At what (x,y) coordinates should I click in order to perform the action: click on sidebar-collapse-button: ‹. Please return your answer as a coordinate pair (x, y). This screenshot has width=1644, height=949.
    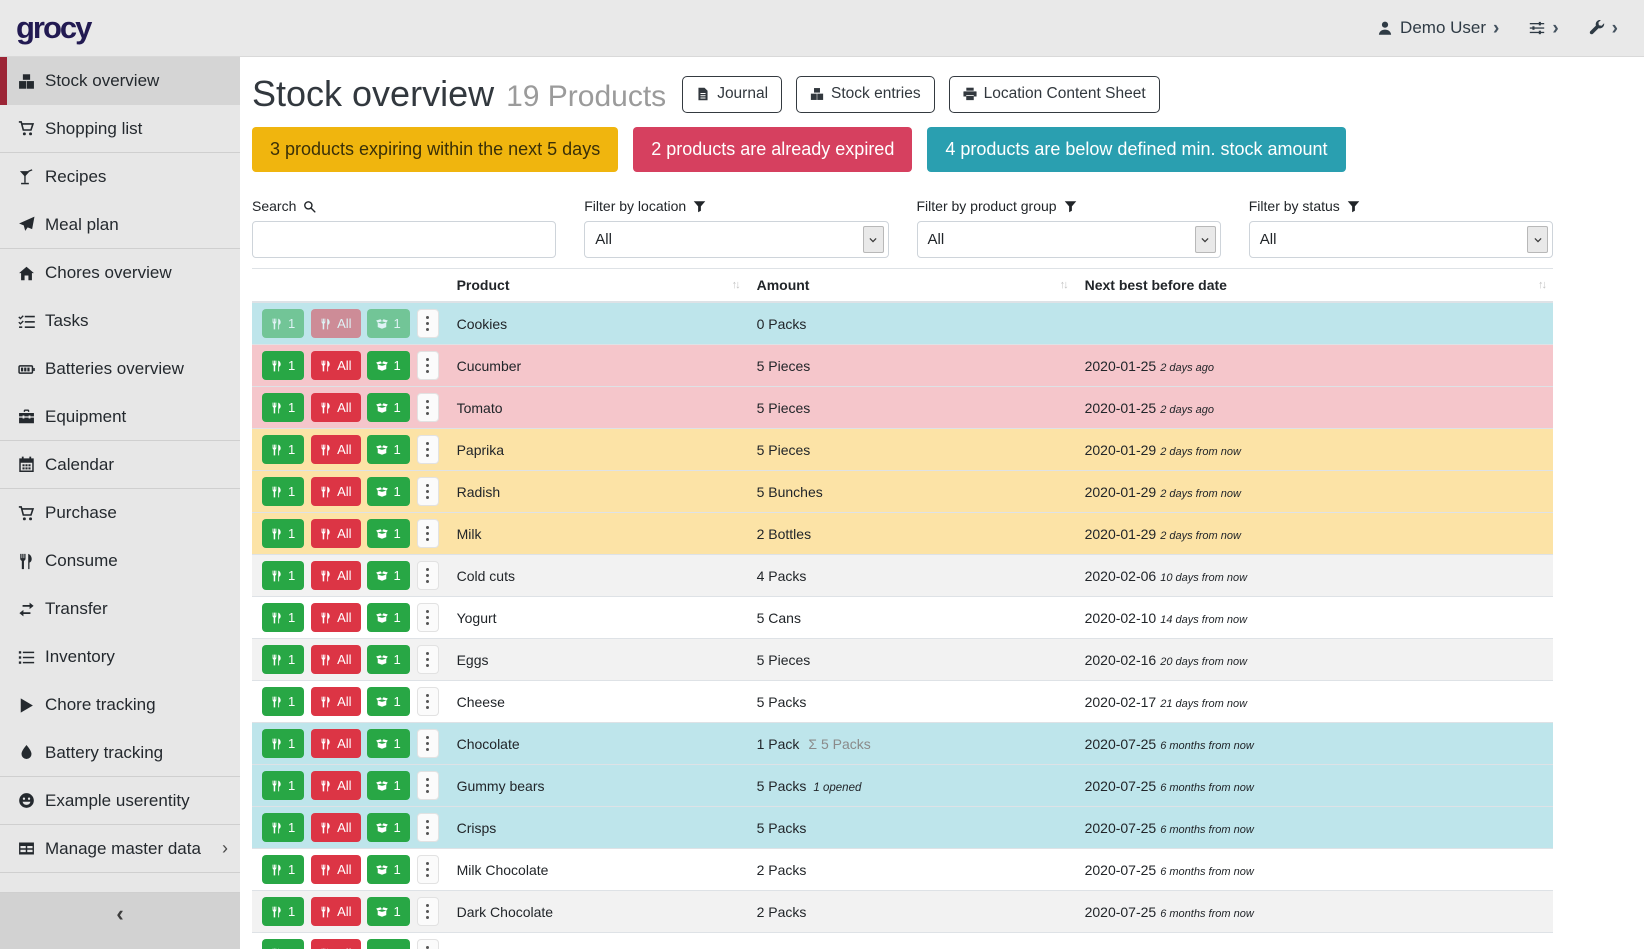
    Looking at the image, I should click on (120, 920).